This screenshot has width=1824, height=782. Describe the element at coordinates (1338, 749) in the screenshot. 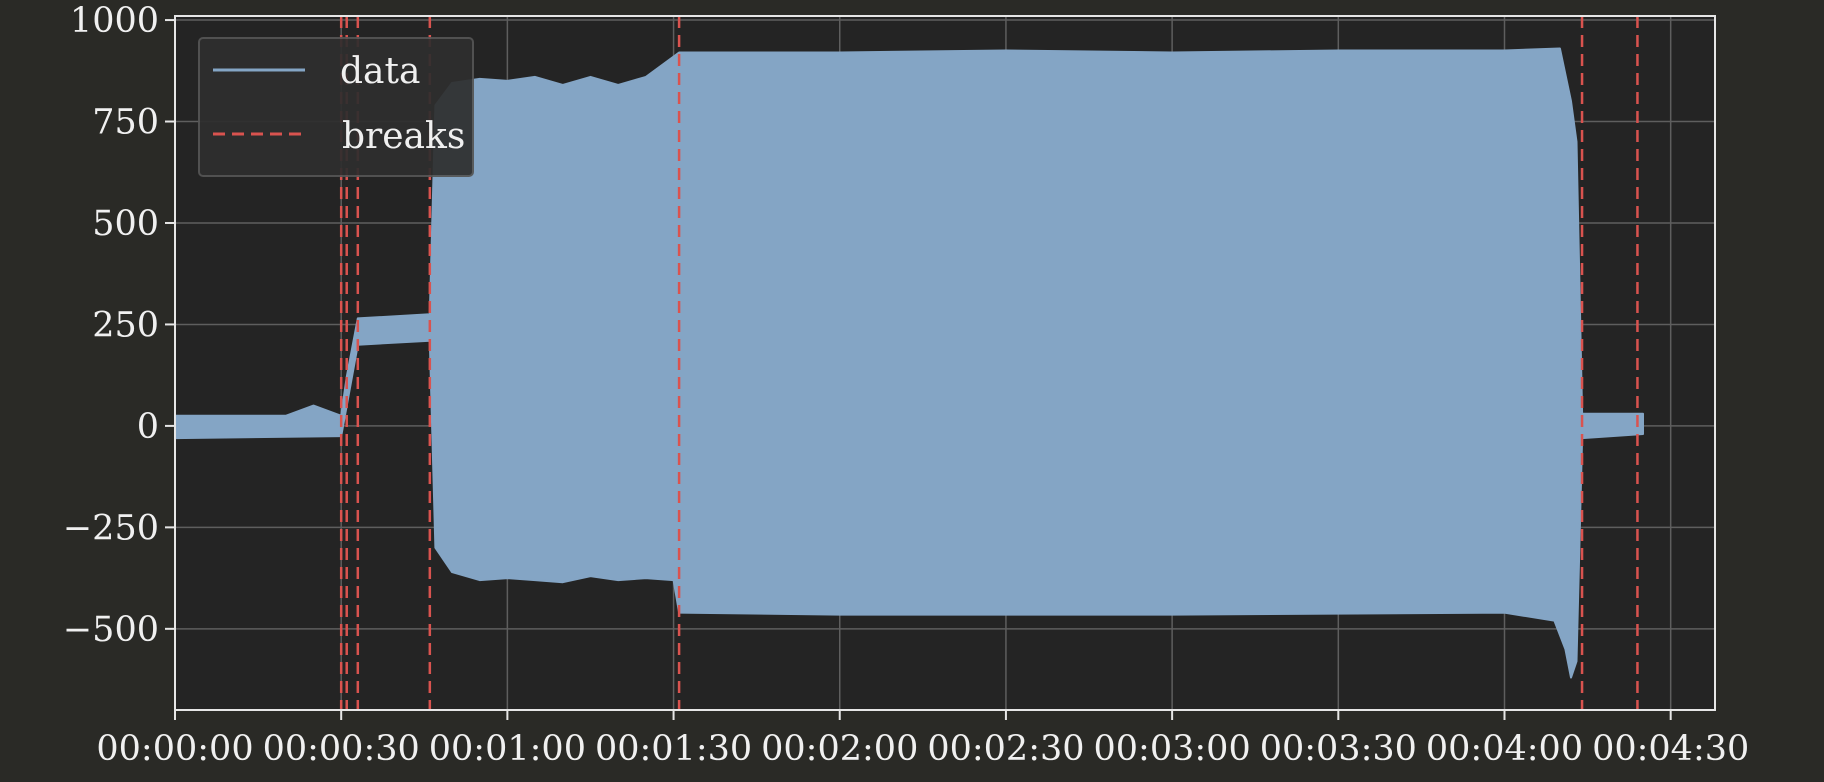

I see `x-tick-label: 00:03:30` at that location.